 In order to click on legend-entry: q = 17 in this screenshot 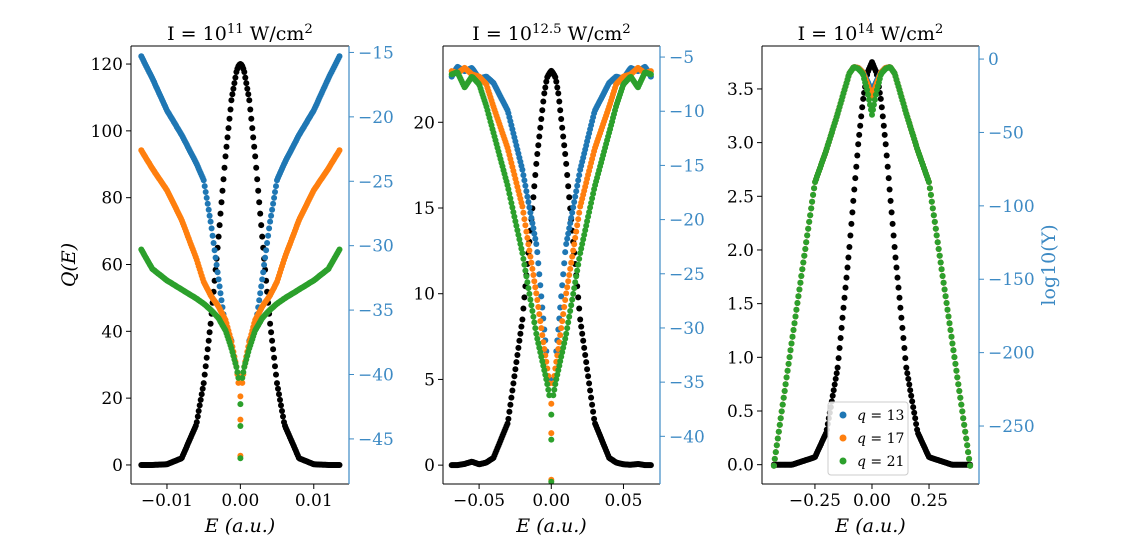, I will do `click(880, 439)`.